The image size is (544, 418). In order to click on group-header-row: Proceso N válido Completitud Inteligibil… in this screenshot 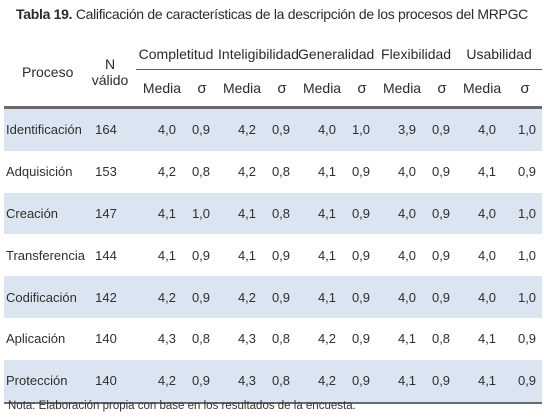, I will do `click(273, 63)`.